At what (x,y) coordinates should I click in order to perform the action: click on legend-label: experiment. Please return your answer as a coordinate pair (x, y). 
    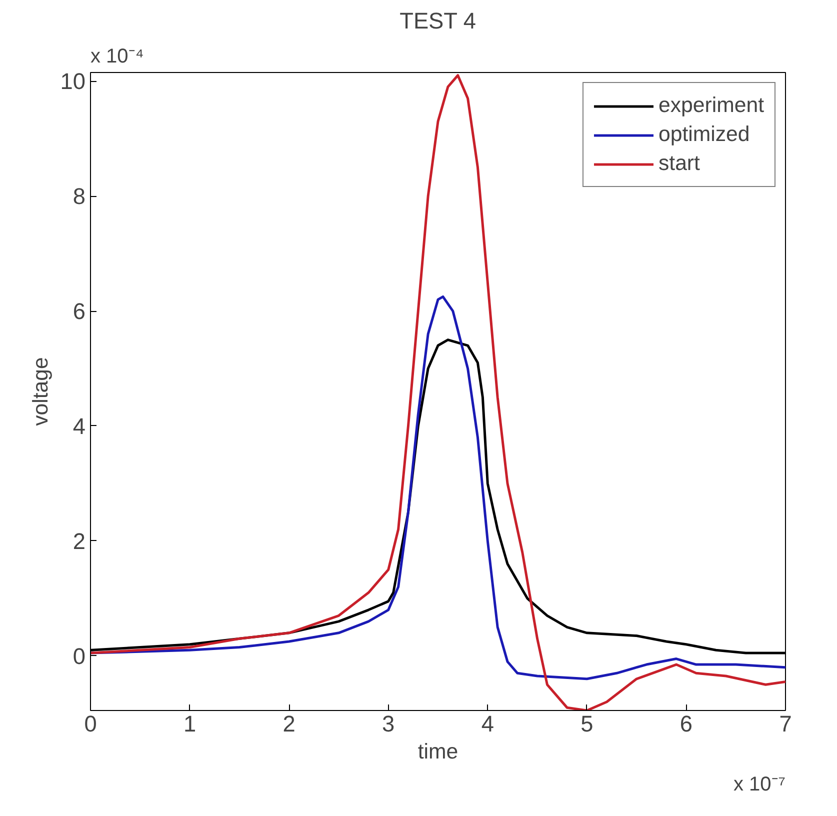
    Looking at the image, I should click on (711, 105).